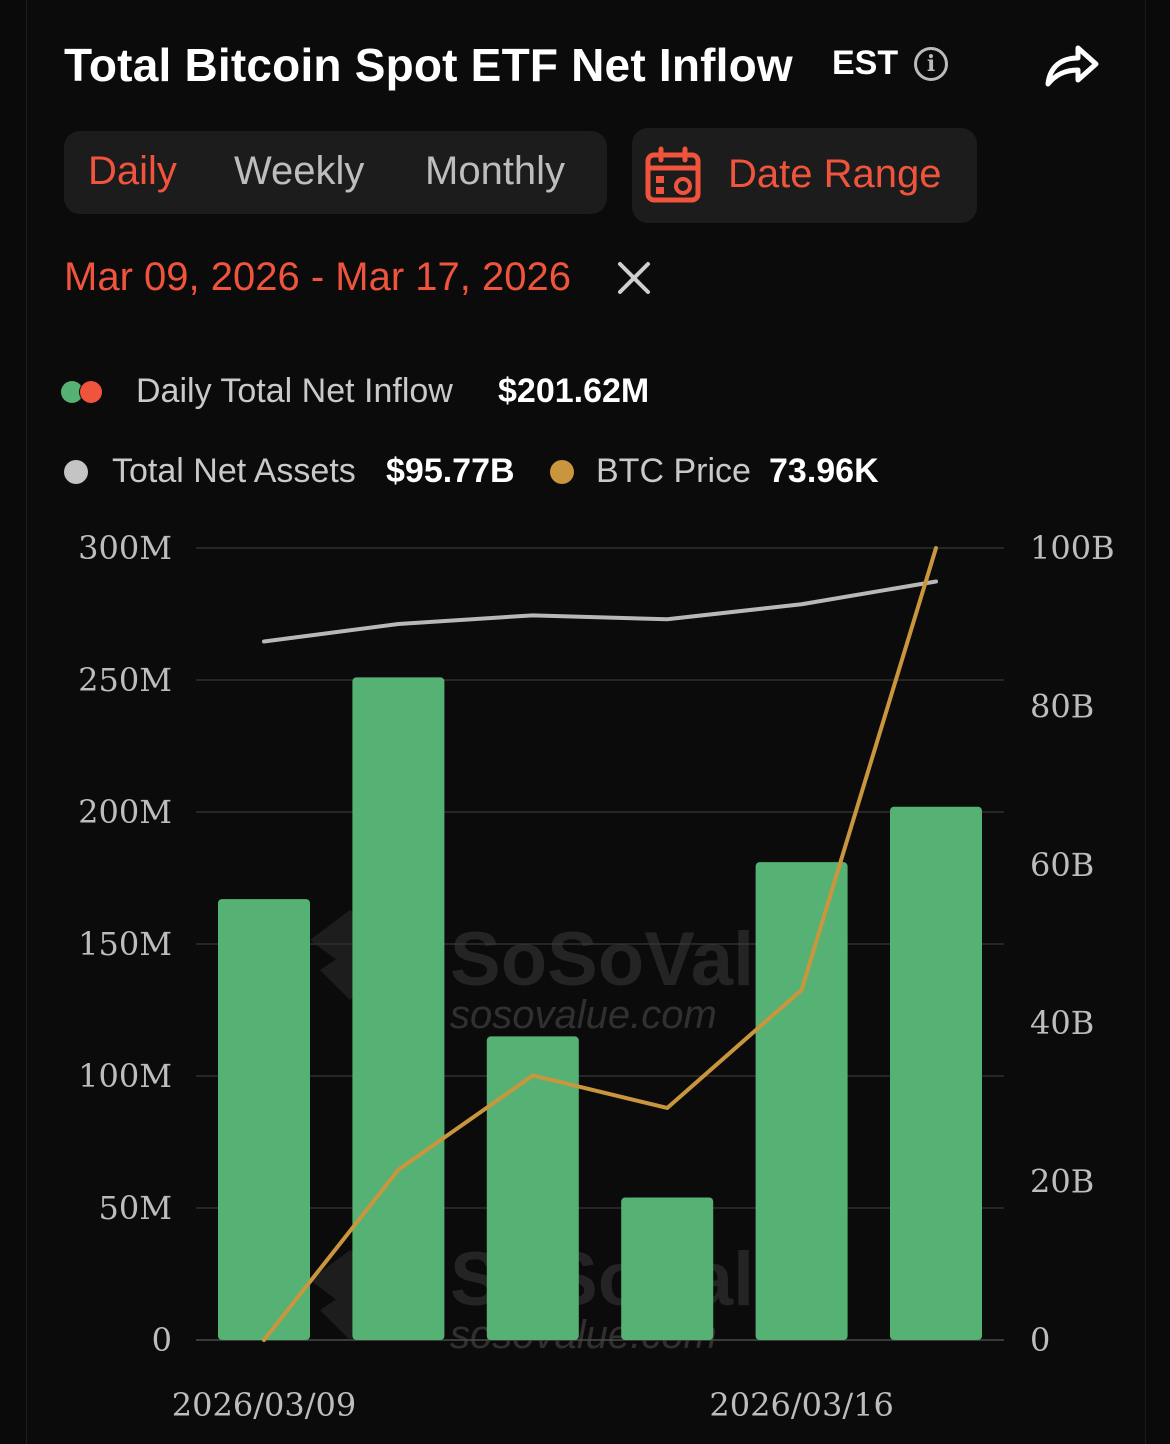 This screenshot has width=1170, height=1444. What do you see at coordinates (299, 171) in the screenshot?
I see `tab-weekly: Weekly` at bounding box center [299, 171].